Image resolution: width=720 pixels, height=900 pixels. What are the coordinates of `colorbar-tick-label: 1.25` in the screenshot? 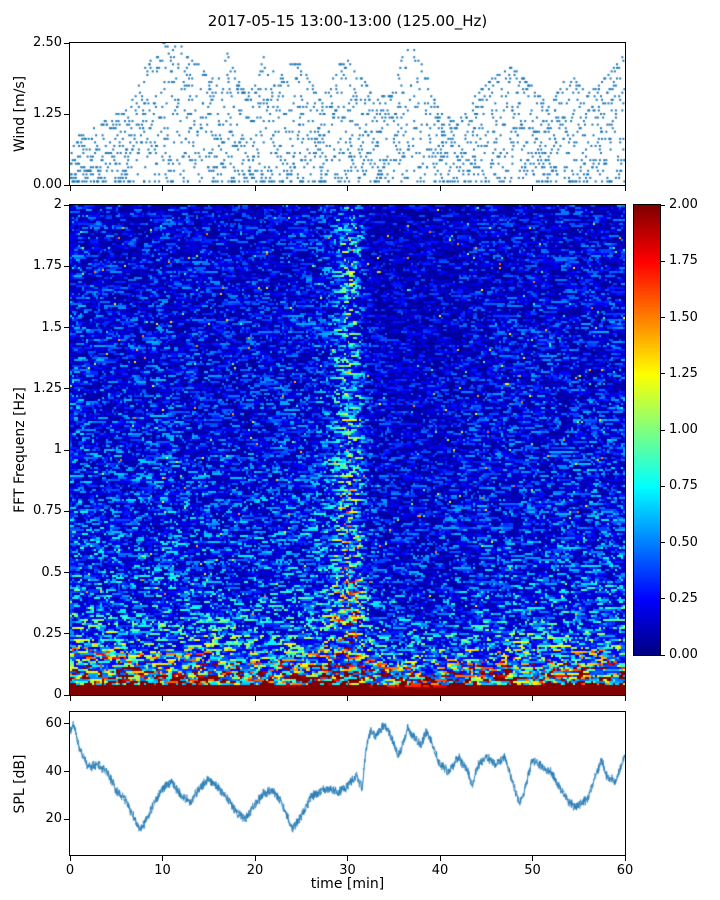 It's located at (683, 373).